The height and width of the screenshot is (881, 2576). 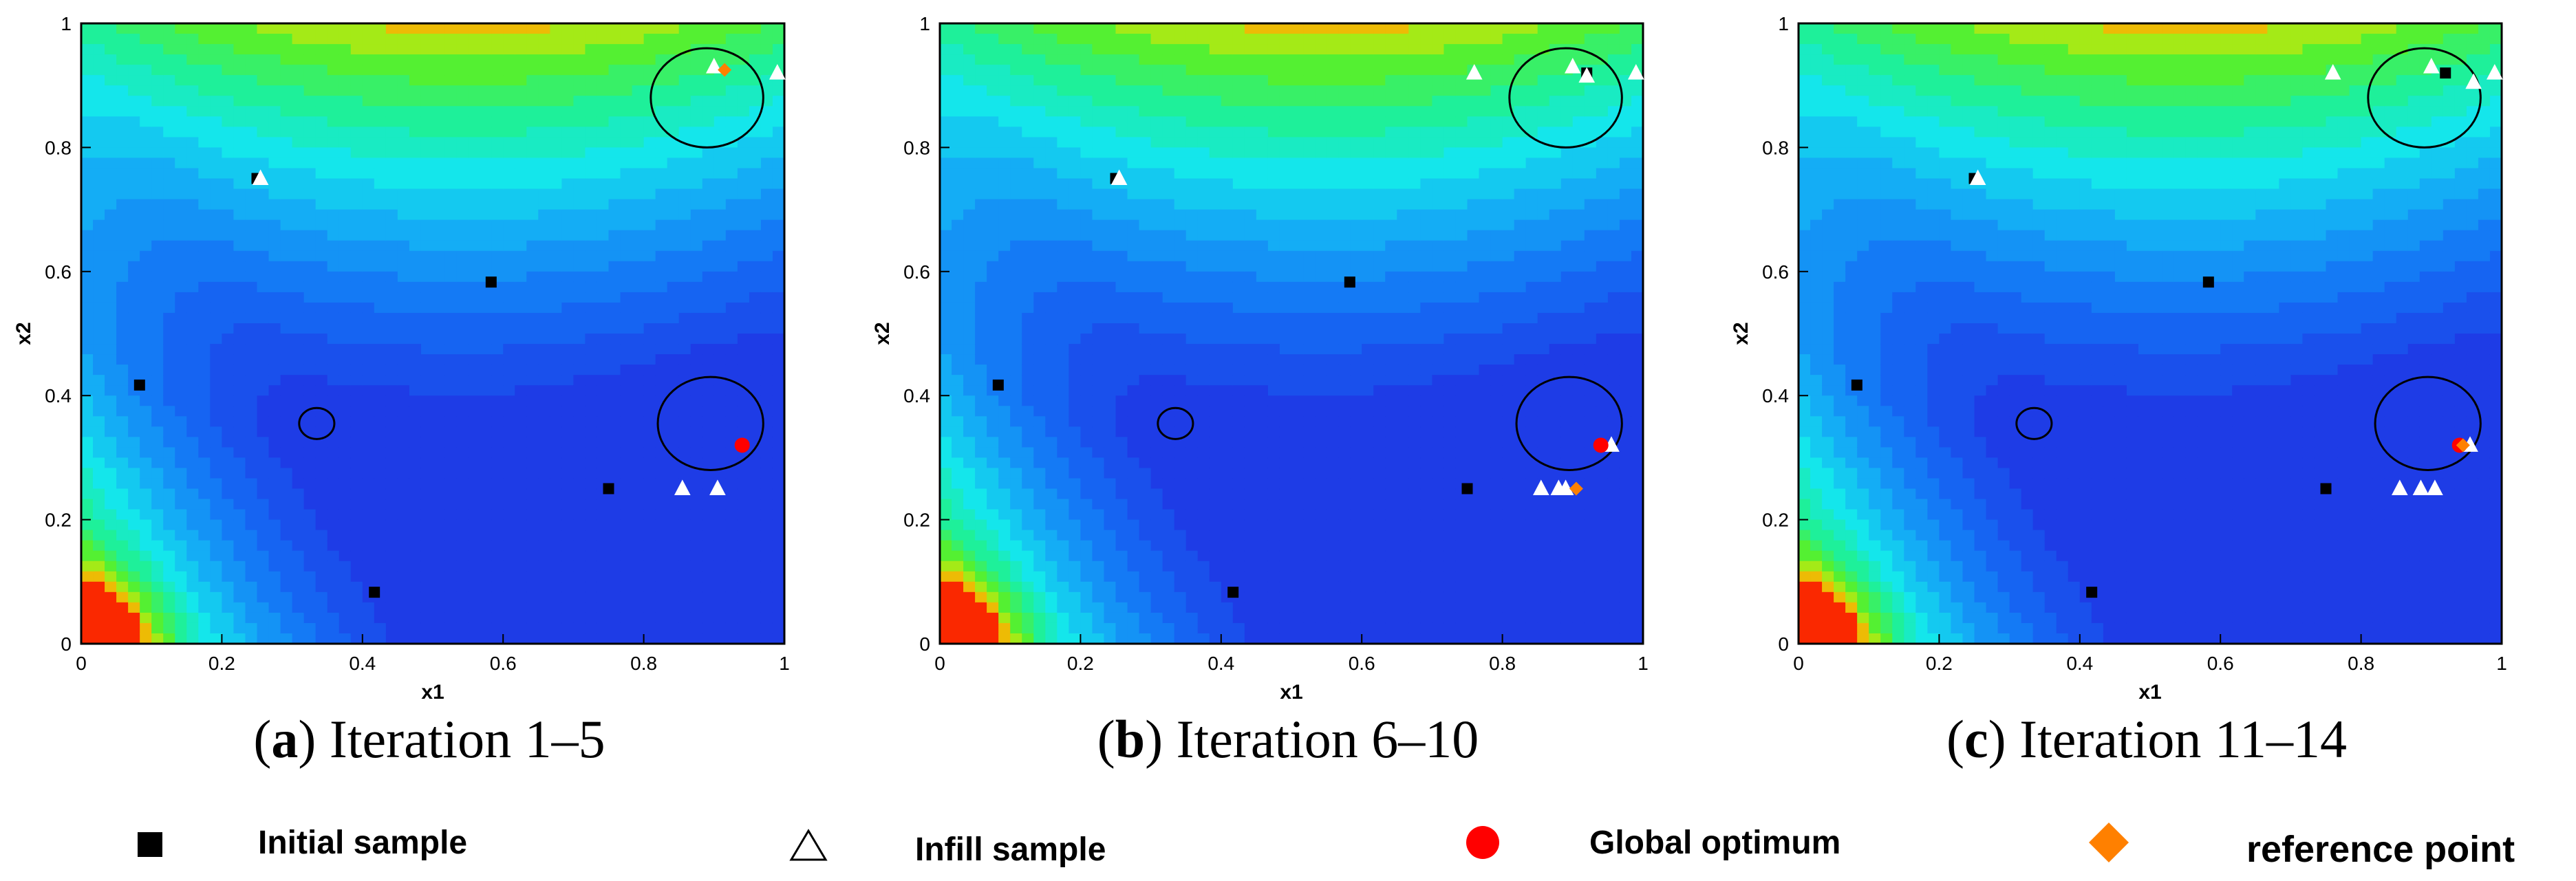 What do you see at coordinates (1010, 849) in the screenshot?
I see `legend-infill-label: Infill sample` at bounding box center [1010, 849].